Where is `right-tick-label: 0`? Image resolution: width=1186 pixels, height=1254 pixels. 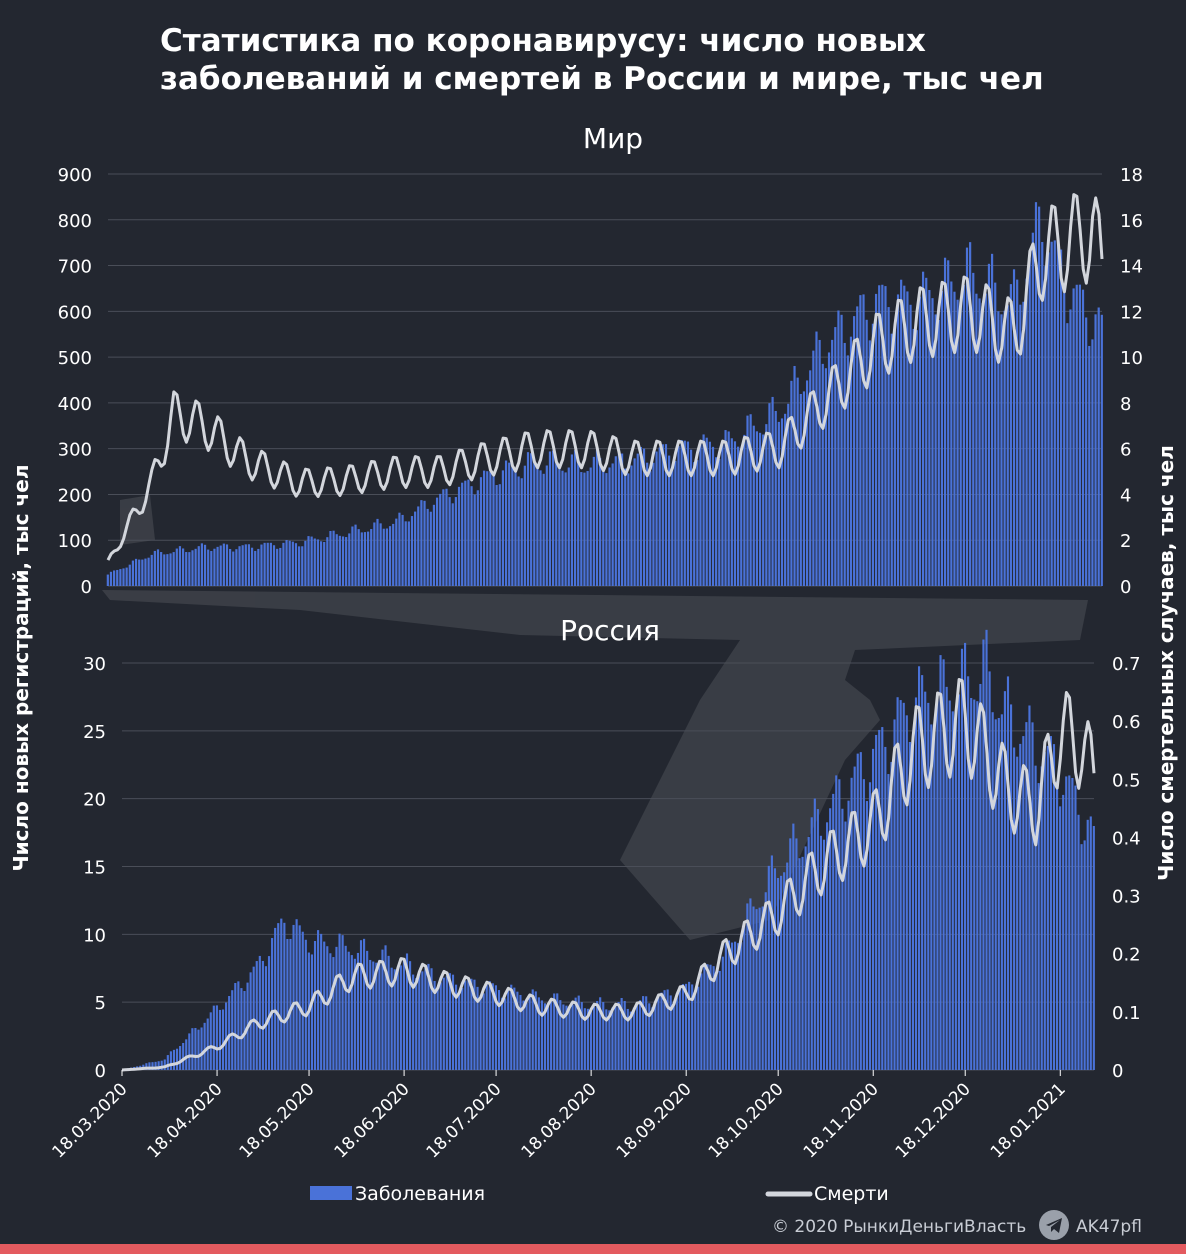 right-tick-label: 0 is located at coordinates (1125, 587).